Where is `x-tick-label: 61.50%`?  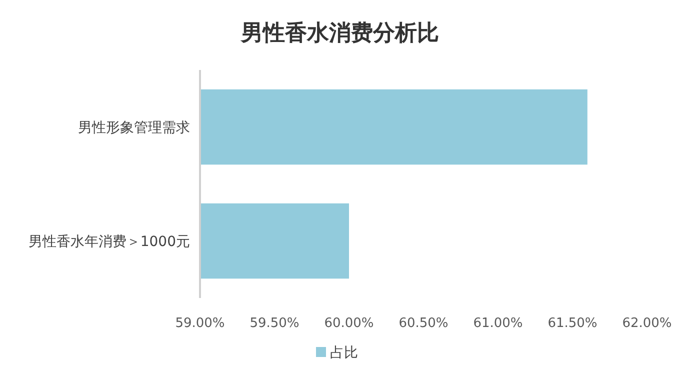 x-tick-label: 61.50% is located at coordinates (573, 323).